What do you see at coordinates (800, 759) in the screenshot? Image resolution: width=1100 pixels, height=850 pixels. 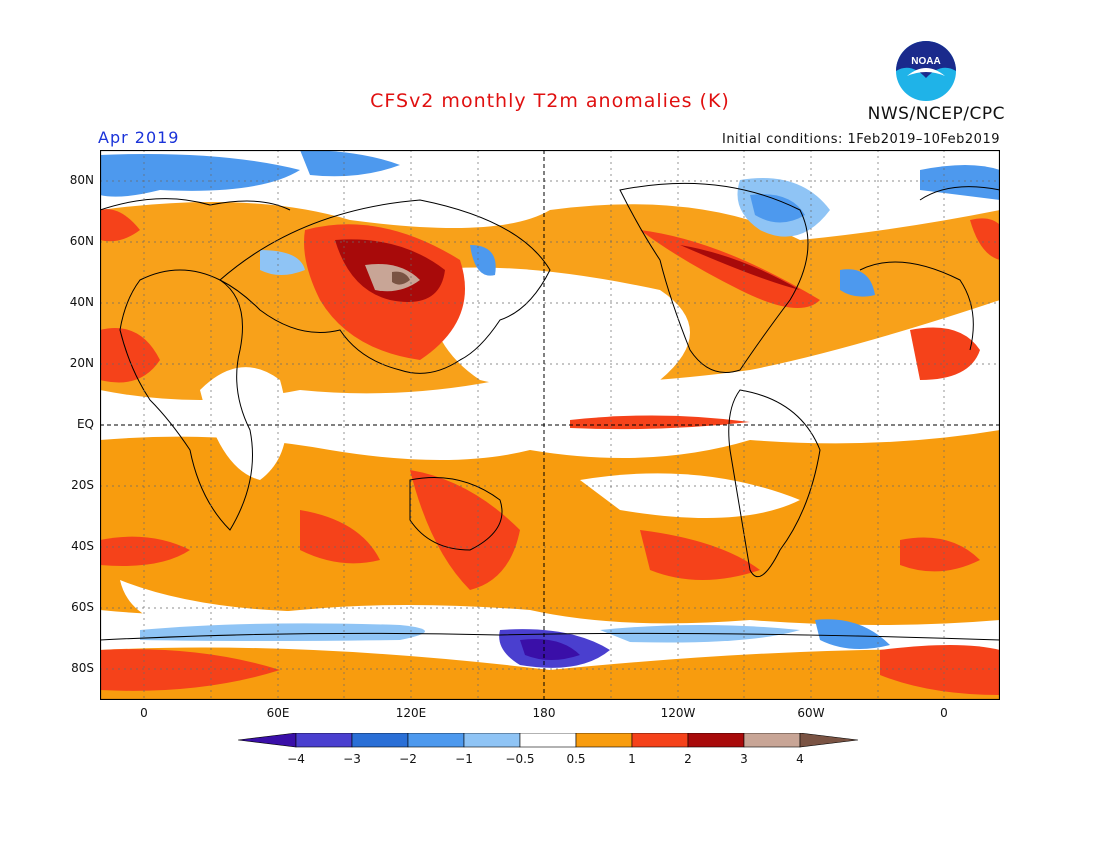 I see `colorbar-tick-label: 4` at bounding box center [800, 759].